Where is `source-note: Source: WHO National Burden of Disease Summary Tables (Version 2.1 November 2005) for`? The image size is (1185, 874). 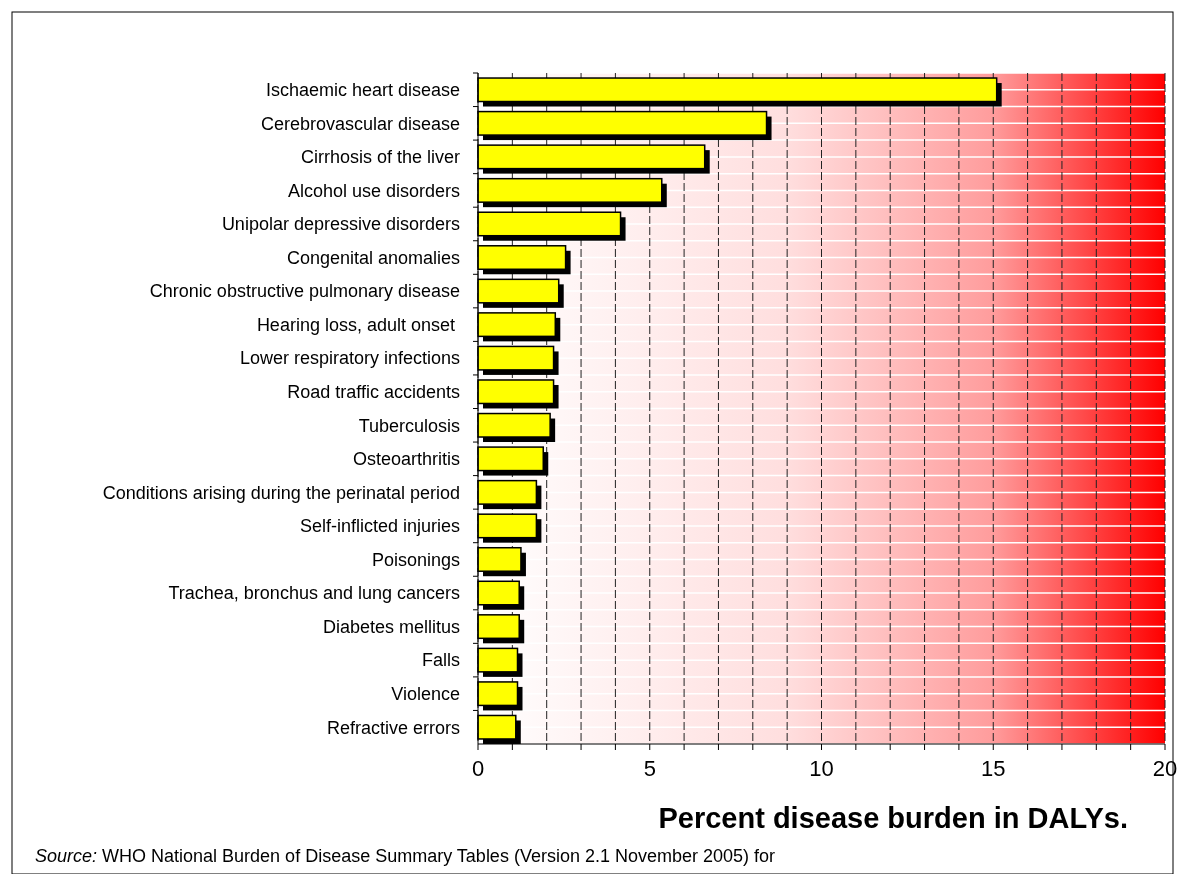
source-note: Source: WHO National Burden of Disease Summary Tables (Version 2.1 November 2005) for is located at coordinates (405, 856).